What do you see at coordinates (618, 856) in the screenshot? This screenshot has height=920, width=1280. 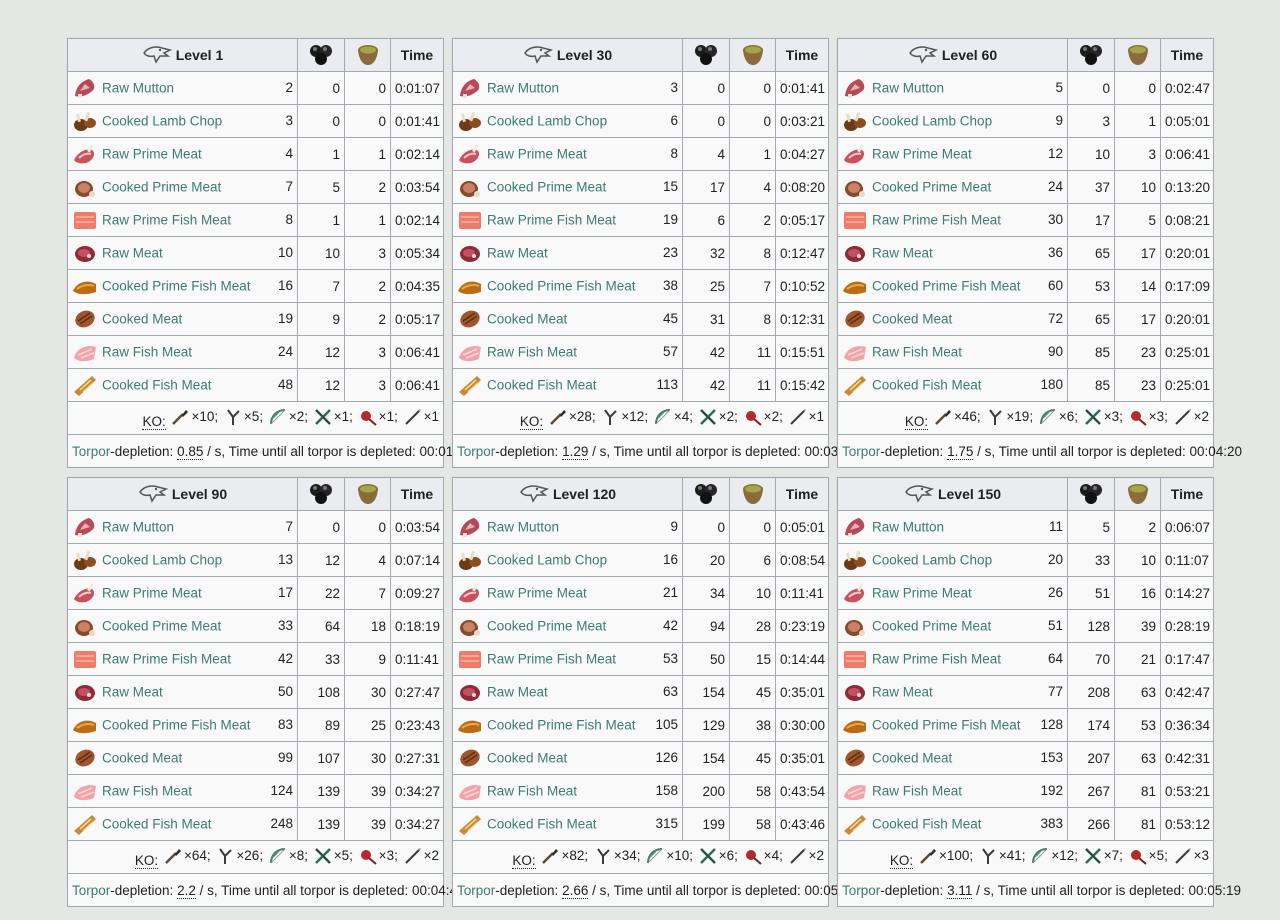 I see `ko-item: × 34;` at bounding box center [618, 856].